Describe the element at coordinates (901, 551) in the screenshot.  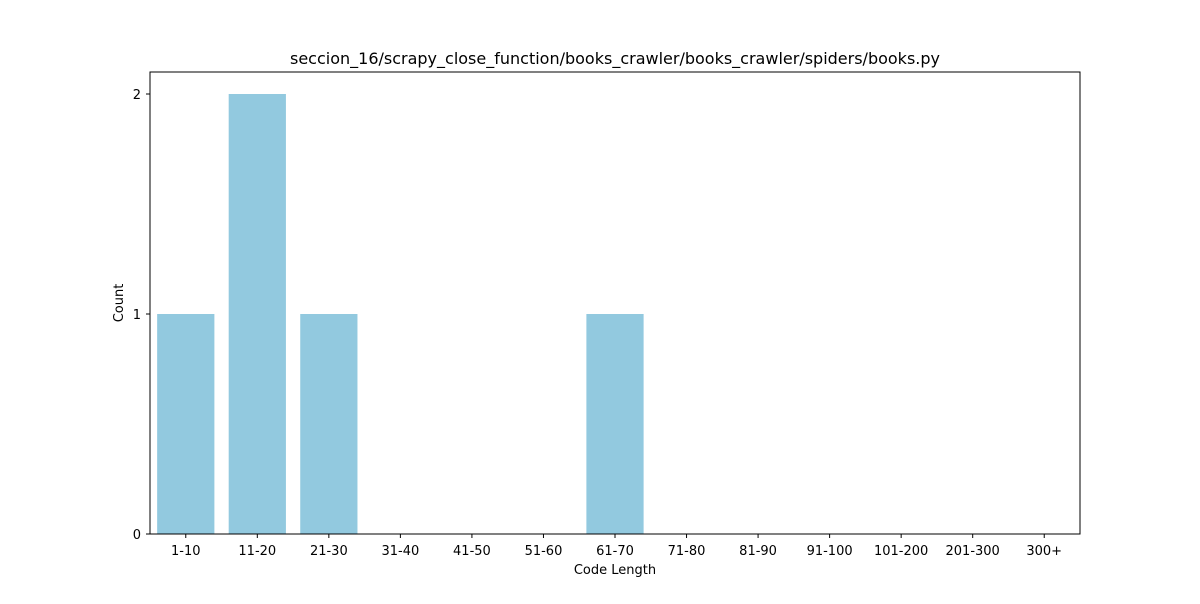
I see `x-tick-label-101-200: 101-200` at that location.